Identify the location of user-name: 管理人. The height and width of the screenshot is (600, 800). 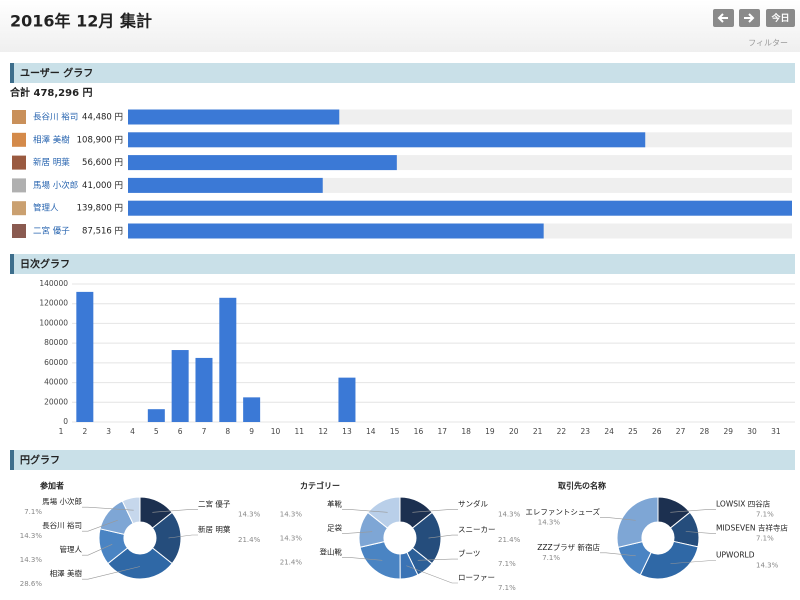
(46, 208).